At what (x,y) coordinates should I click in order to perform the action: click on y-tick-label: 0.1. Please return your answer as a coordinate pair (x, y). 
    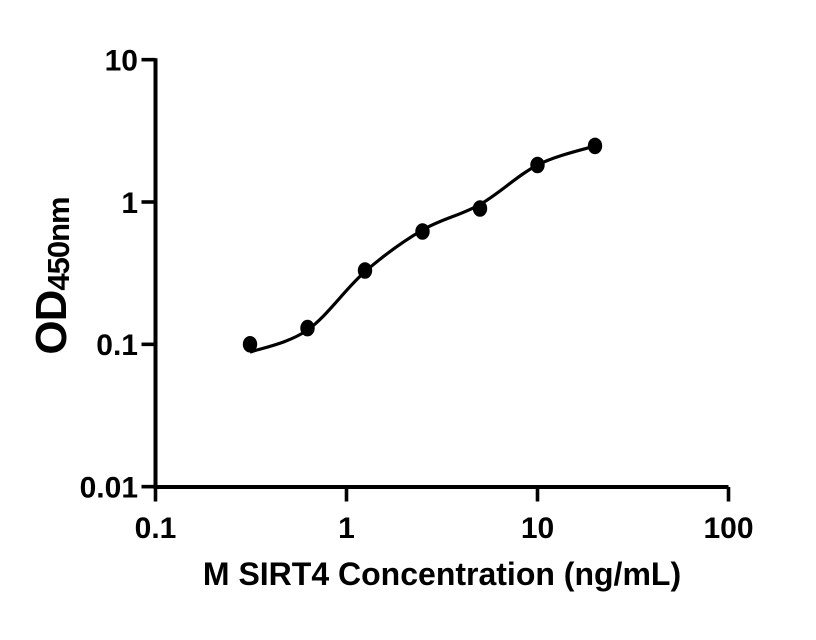
    Looking at the image, I should click on (117, 345).